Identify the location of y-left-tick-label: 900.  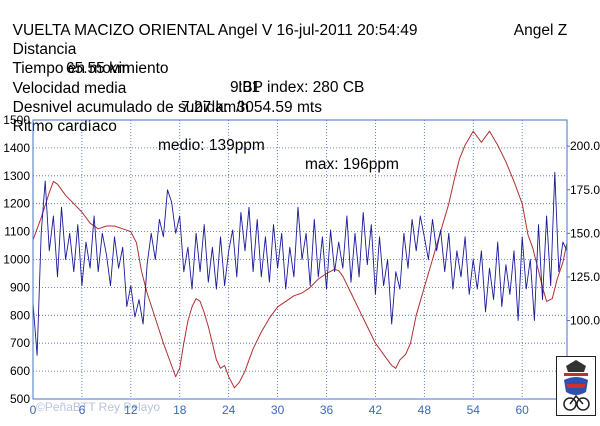
(20, 287).